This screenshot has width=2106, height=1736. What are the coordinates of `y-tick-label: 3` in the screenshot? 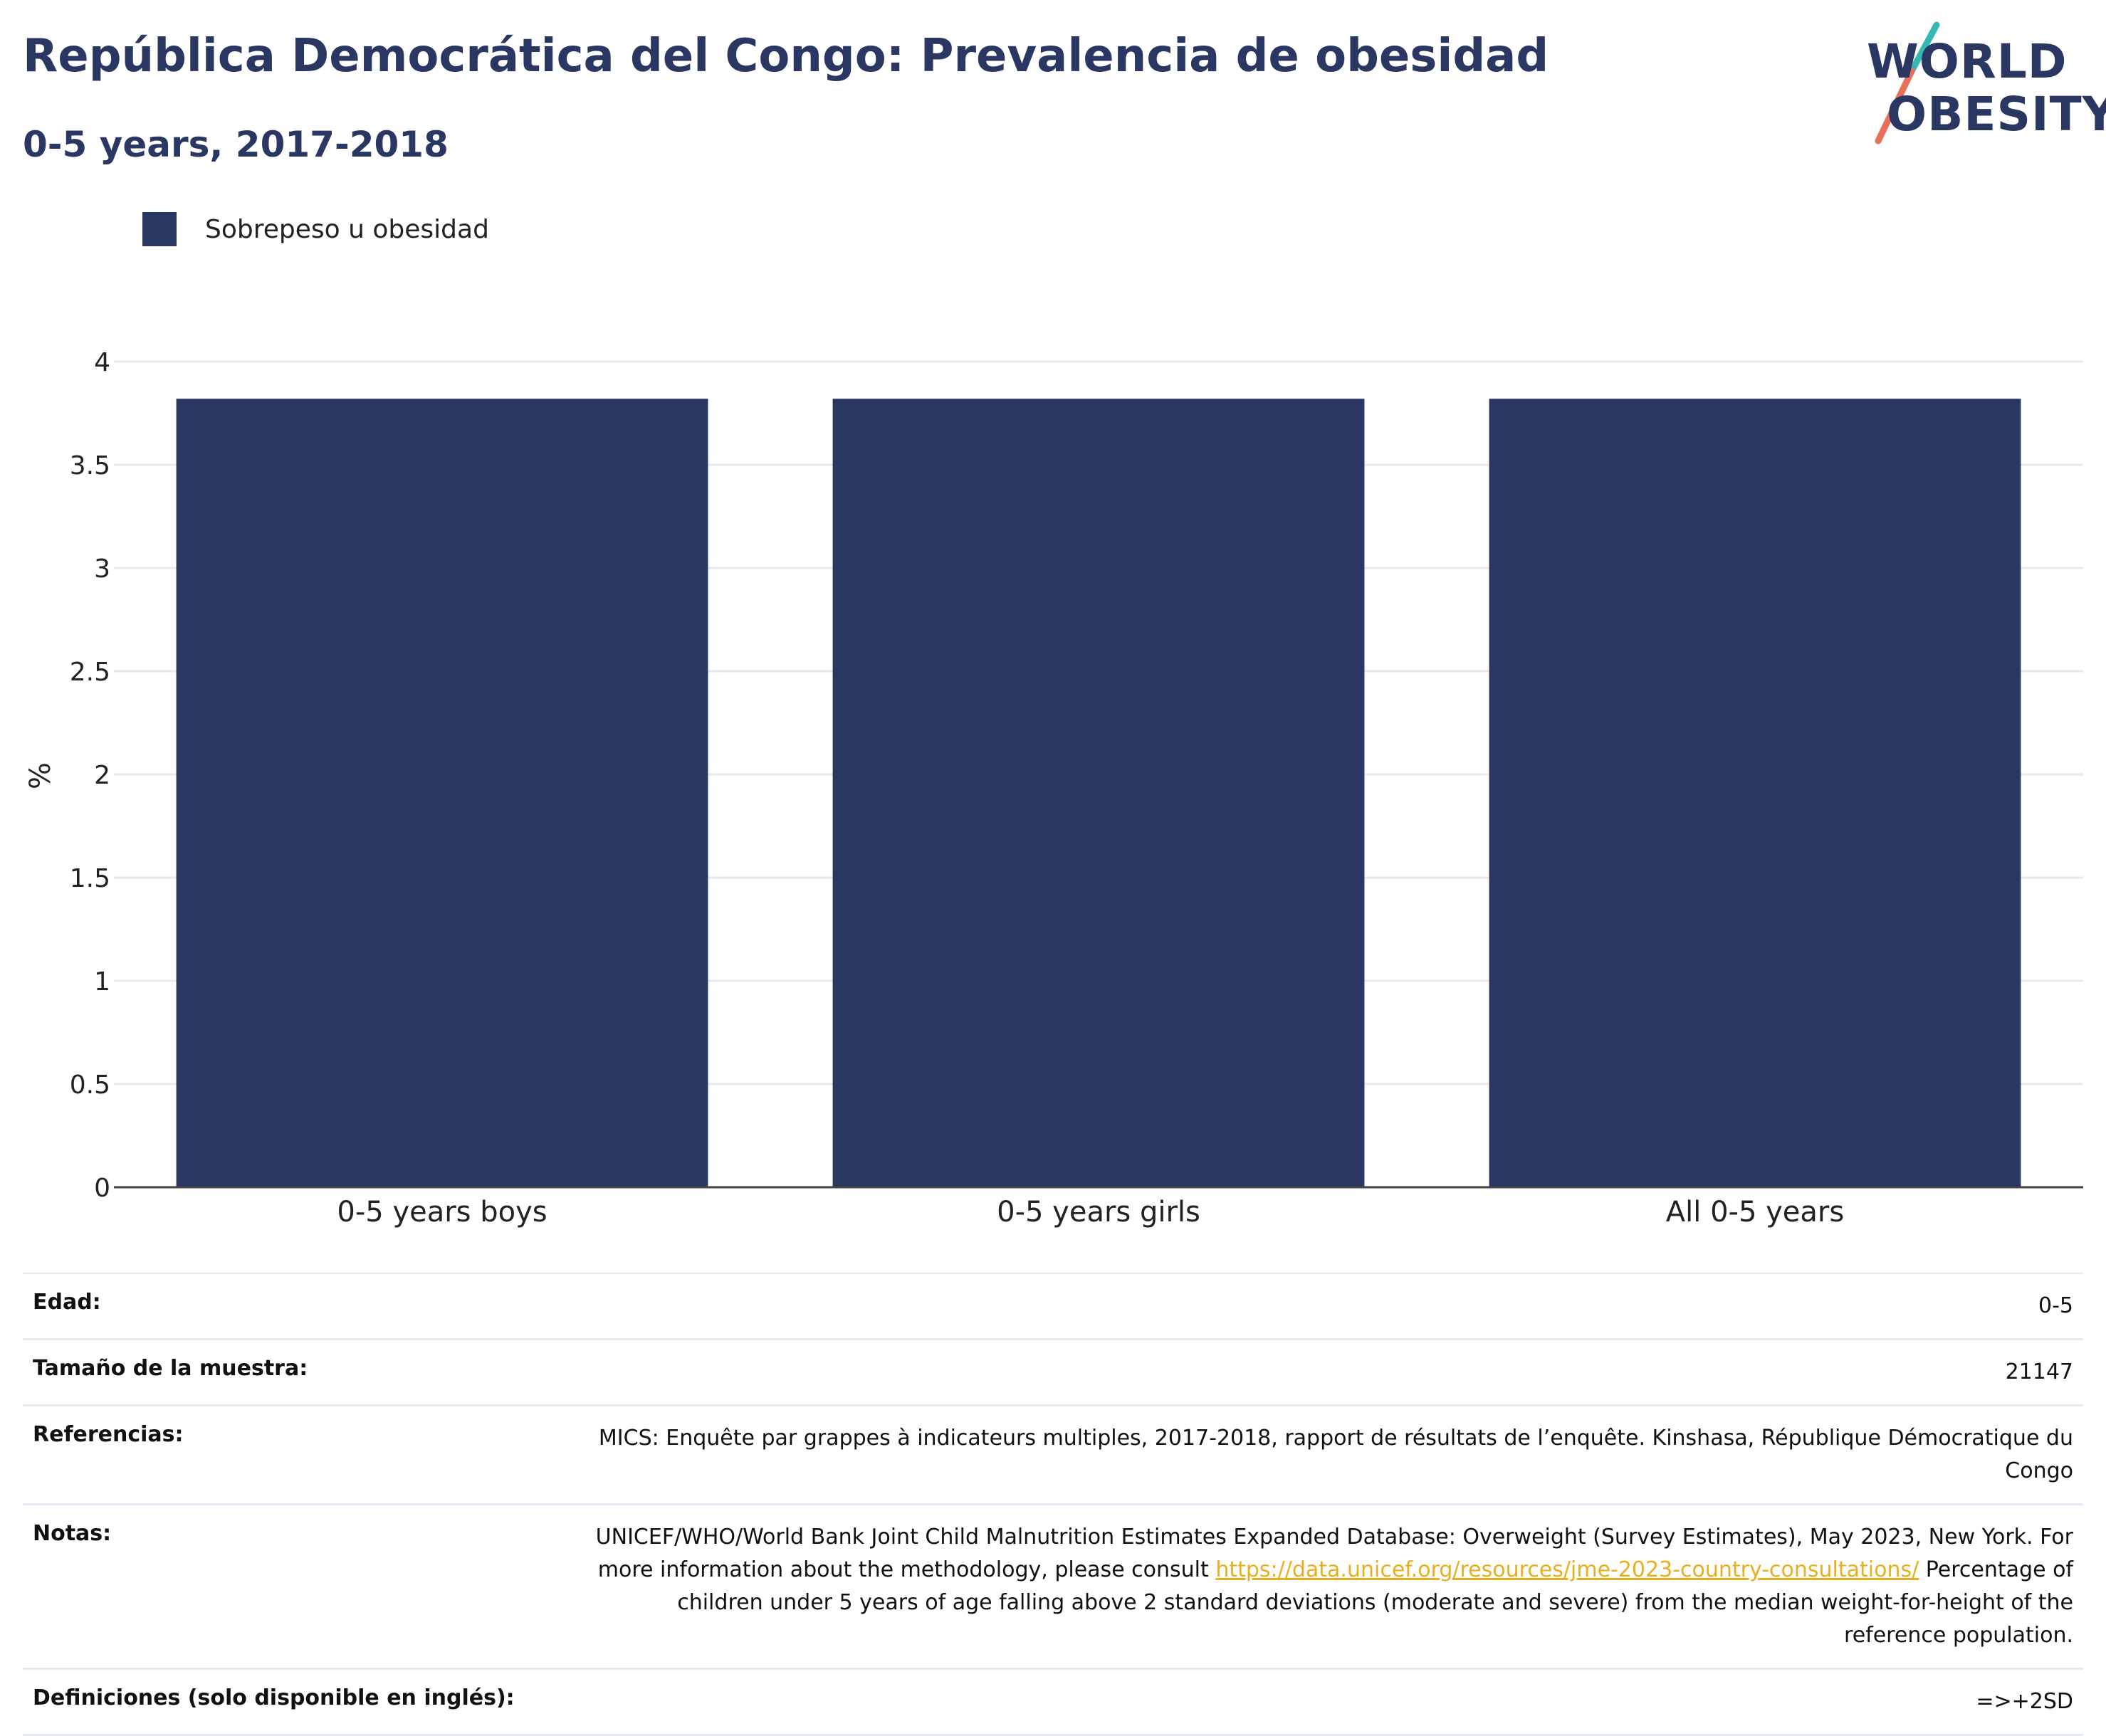 It's located at (102, 569).